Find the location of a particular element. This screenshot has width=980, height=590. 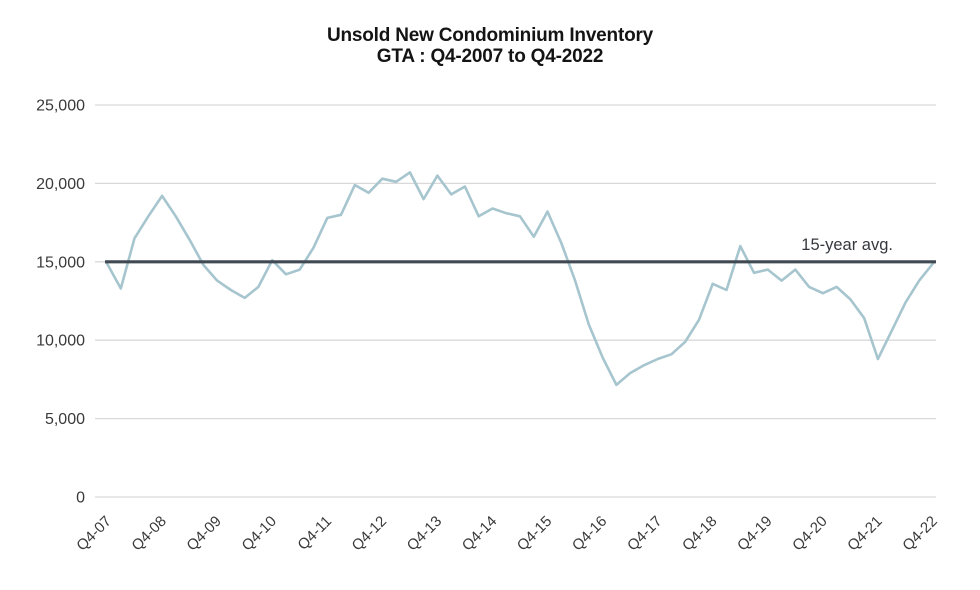

y-tick-label: 25,000 is located at coordinates (60, 106).